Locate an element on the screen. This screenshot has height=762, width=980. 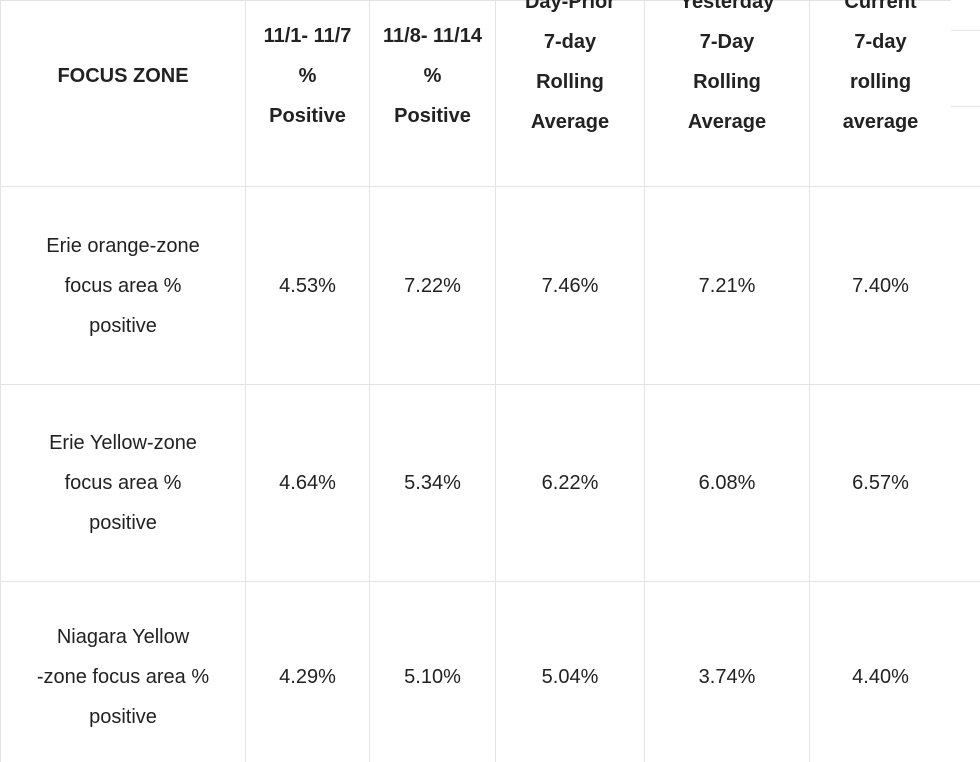
value-cell: 5.04% is located at coordinates (570, 671).